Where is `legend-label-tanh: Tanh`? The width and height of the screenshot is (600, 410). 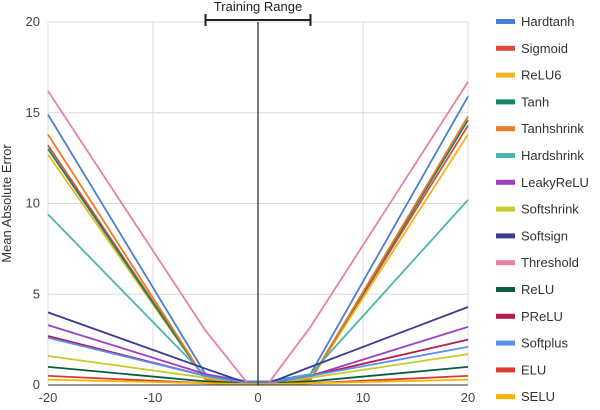 legend-label-tanh: Tanh is located at coordinates (535, 101).